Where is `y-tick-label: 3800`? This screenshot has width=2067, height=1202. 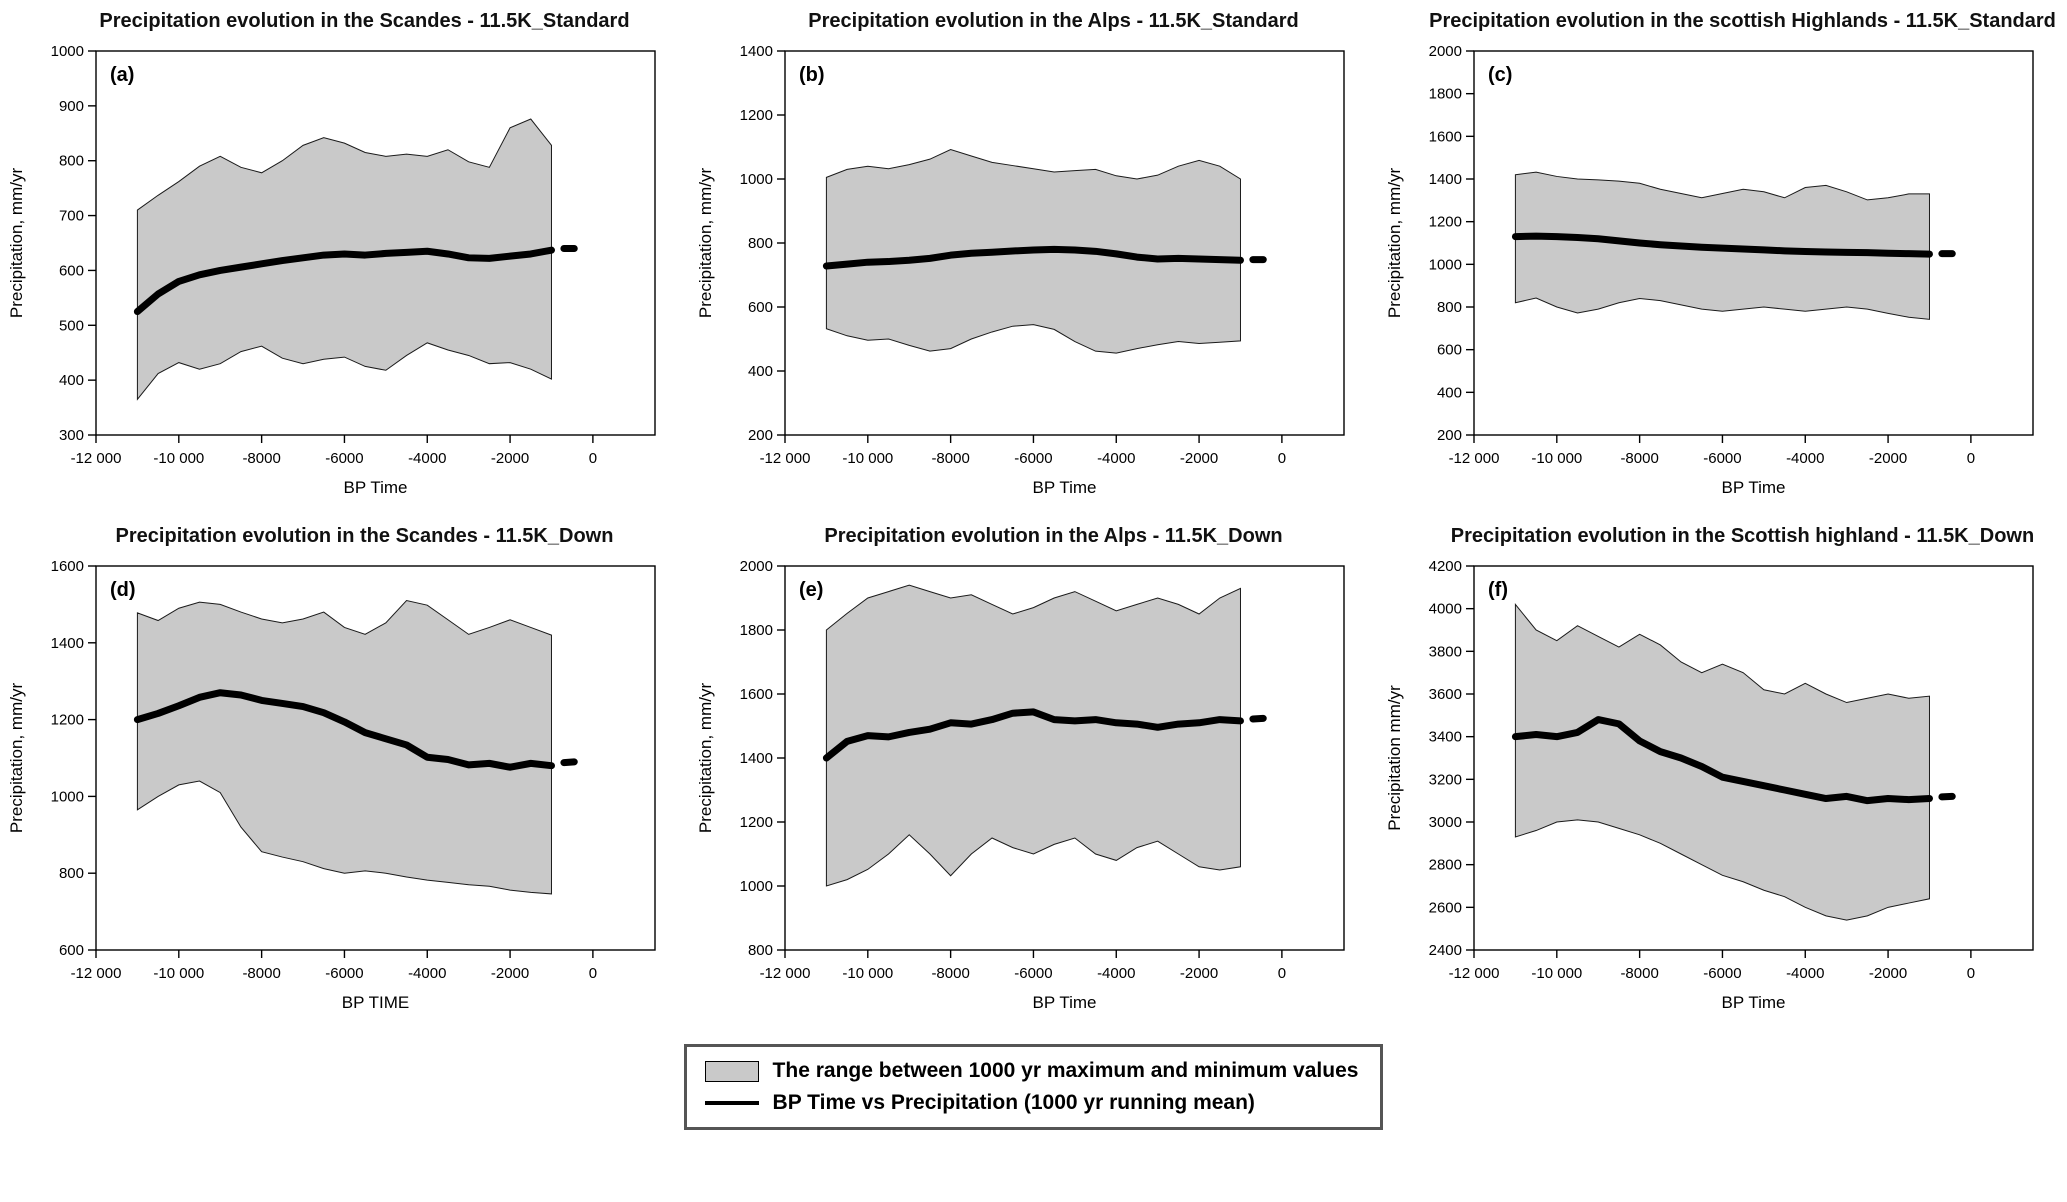 y-tick-label: 3800 is located at coordinates (1445, 651).